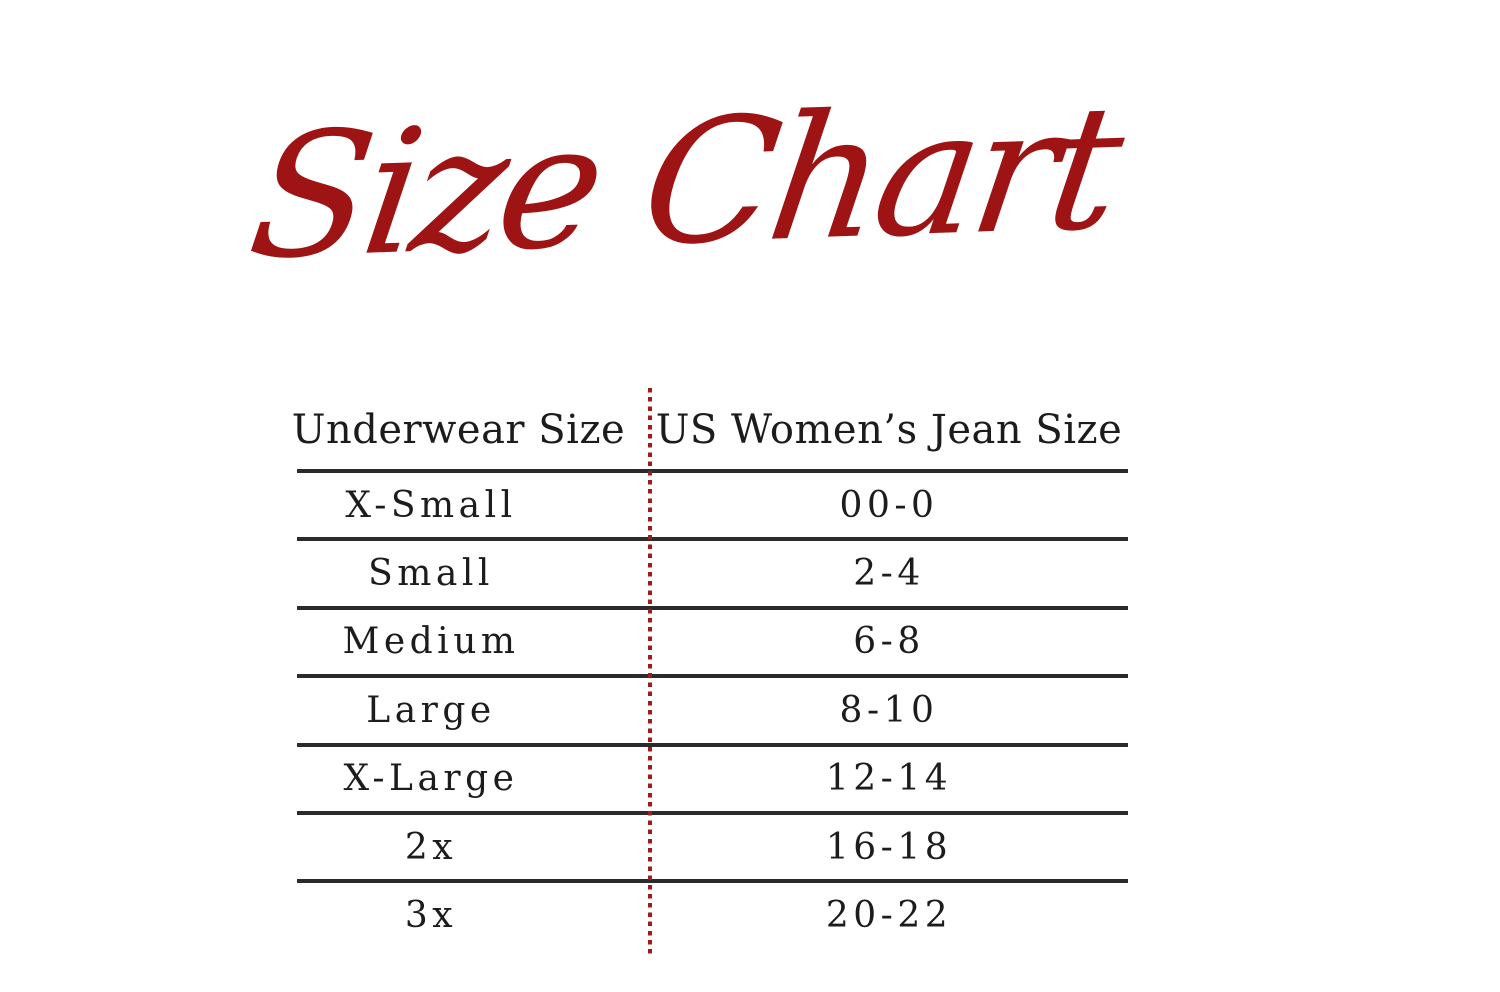 Image resolution: width=1500 pixels, height=992 pixels. I want to click on jean-size-value: 2-4, so click(889, 574).